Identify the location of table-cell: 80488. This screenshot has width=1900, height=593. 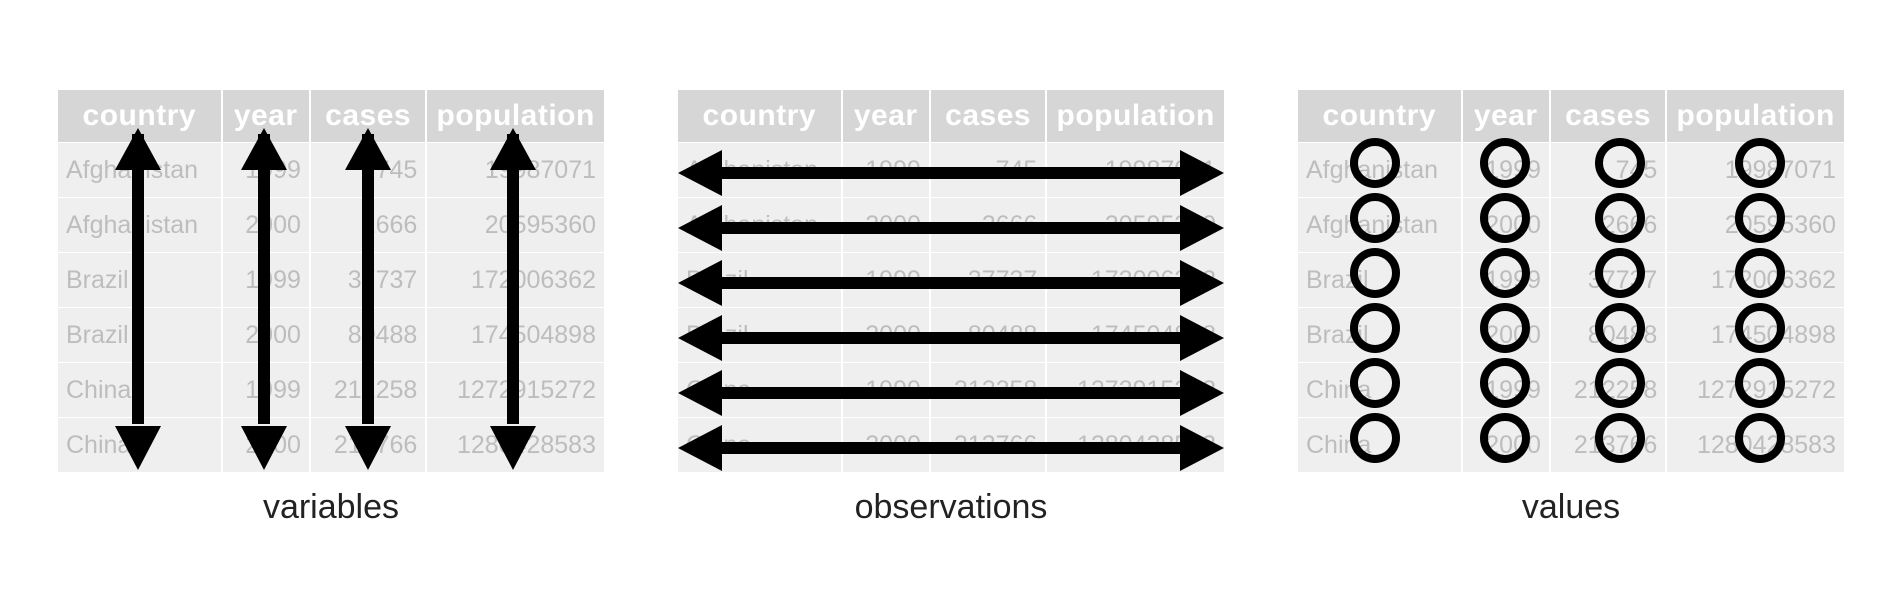
(1608, 334).